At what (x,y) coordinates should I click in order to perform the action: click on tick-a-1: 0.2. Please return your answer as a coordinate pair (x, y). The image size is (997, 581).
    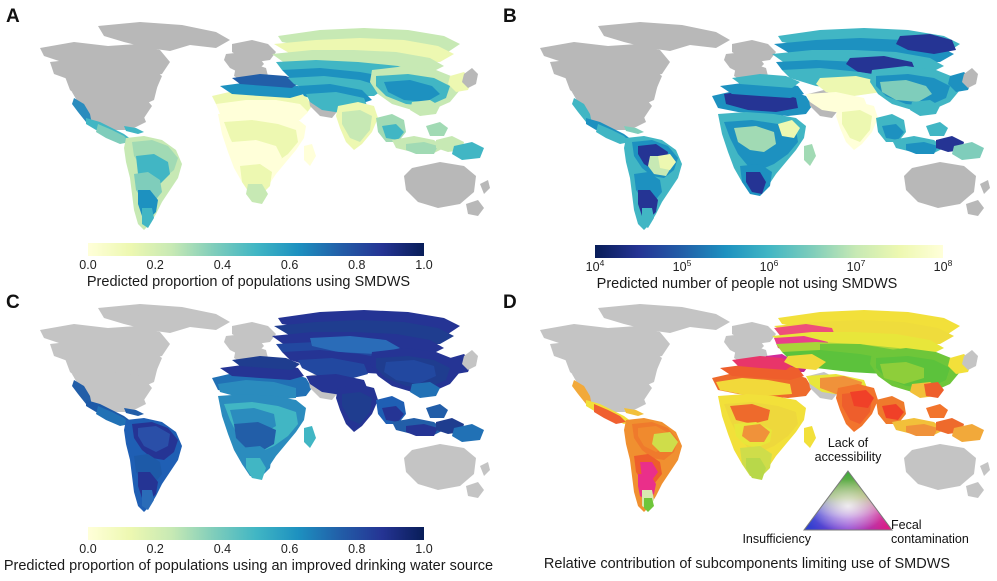
    Looking at the image, I should click on (155, 265).